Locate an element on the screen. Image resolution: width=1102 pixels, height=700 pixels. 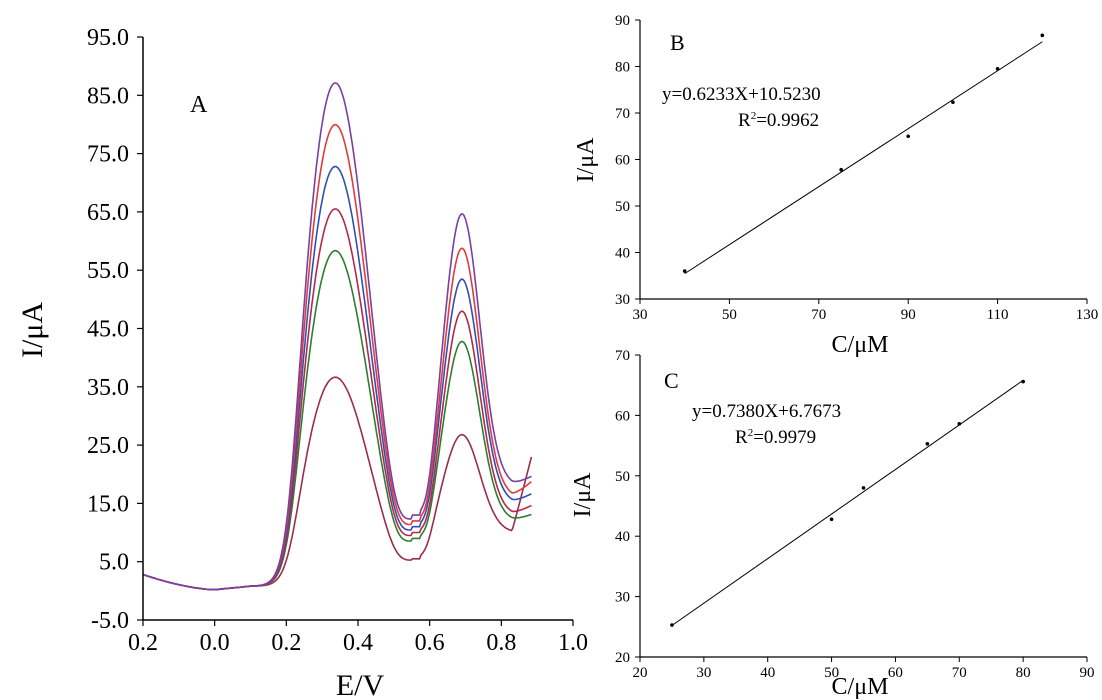
panel-a-label: A is located at coordinates (199, 105).